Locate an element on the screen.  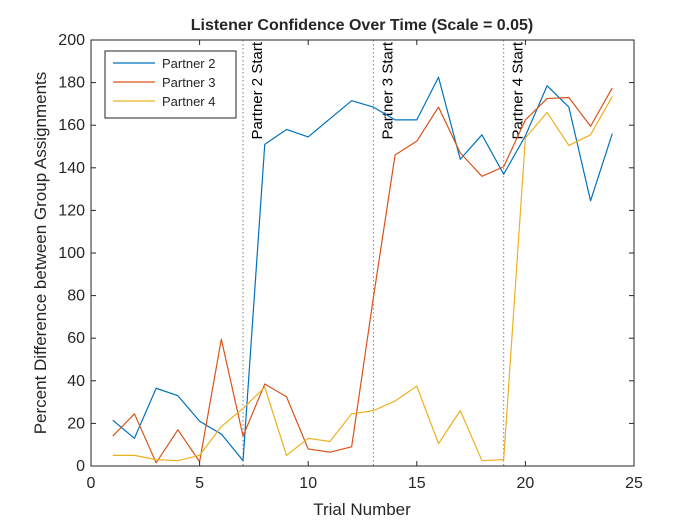
x-tick-label: 5 is located at coordinates (199, 483).